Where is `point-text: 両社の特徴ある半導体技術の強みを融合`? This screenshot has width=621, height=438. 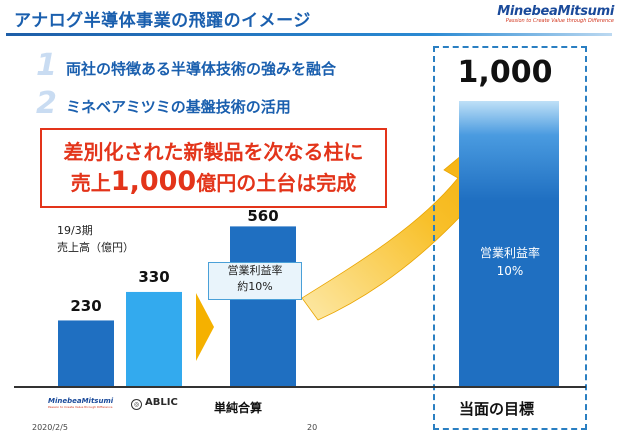 point-text: 両社の特徴ある半導体技術の強みを融合 is located at coordinates (201, 69).